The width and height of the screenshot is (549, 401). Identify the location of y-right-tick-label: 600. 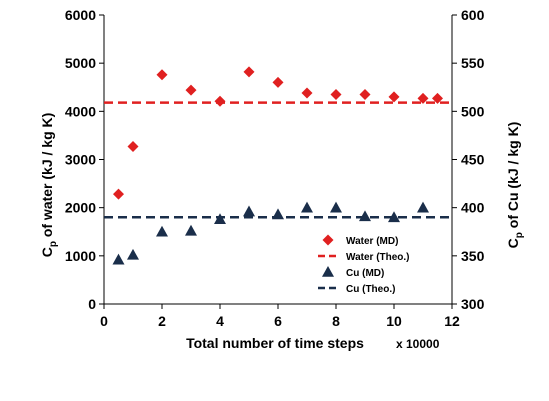
(473, 15).